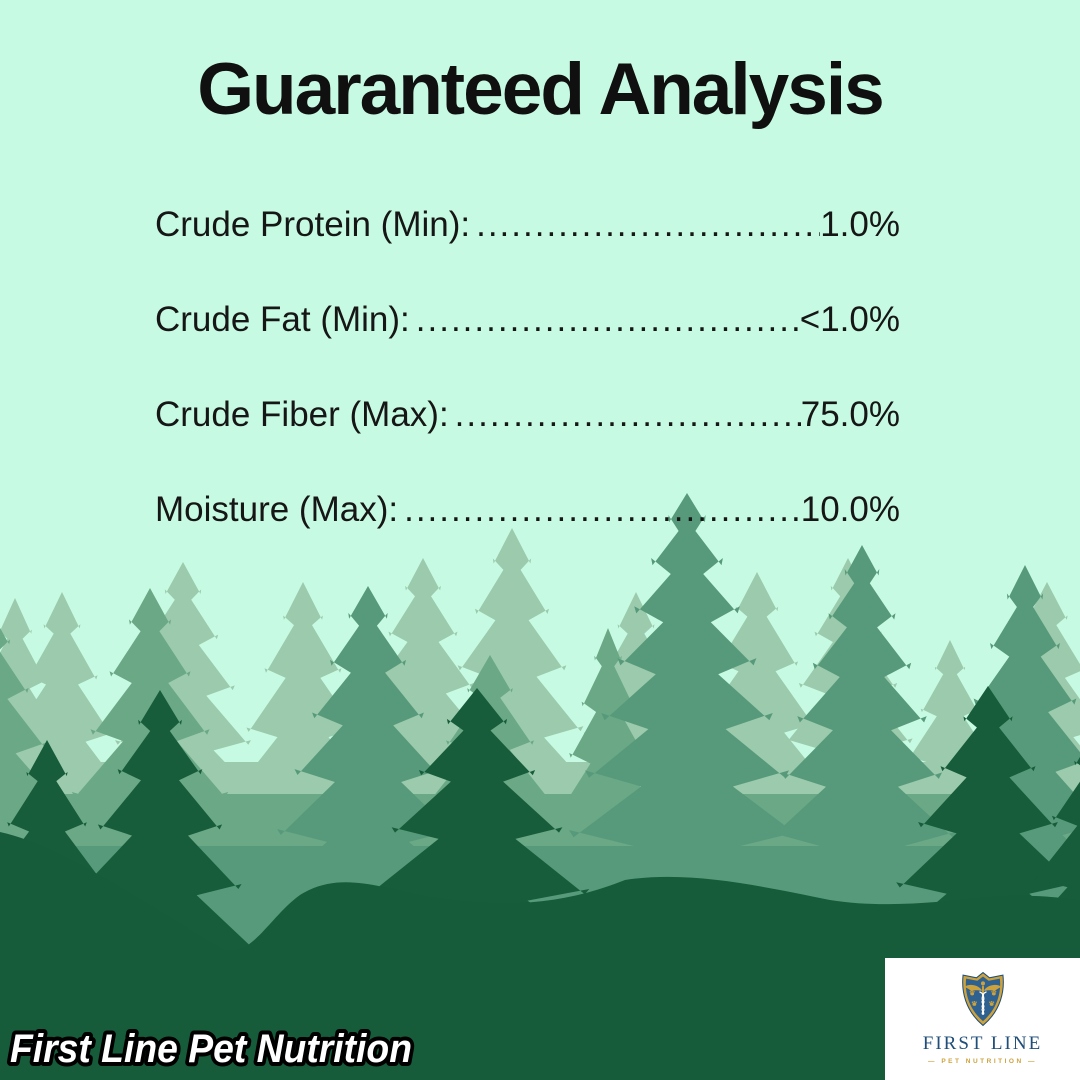 Image resolution: width=1080 pixels, height=1080 pixels. I want to click on nutrient-label: Crude Protein (Min):, so click(313, 224).